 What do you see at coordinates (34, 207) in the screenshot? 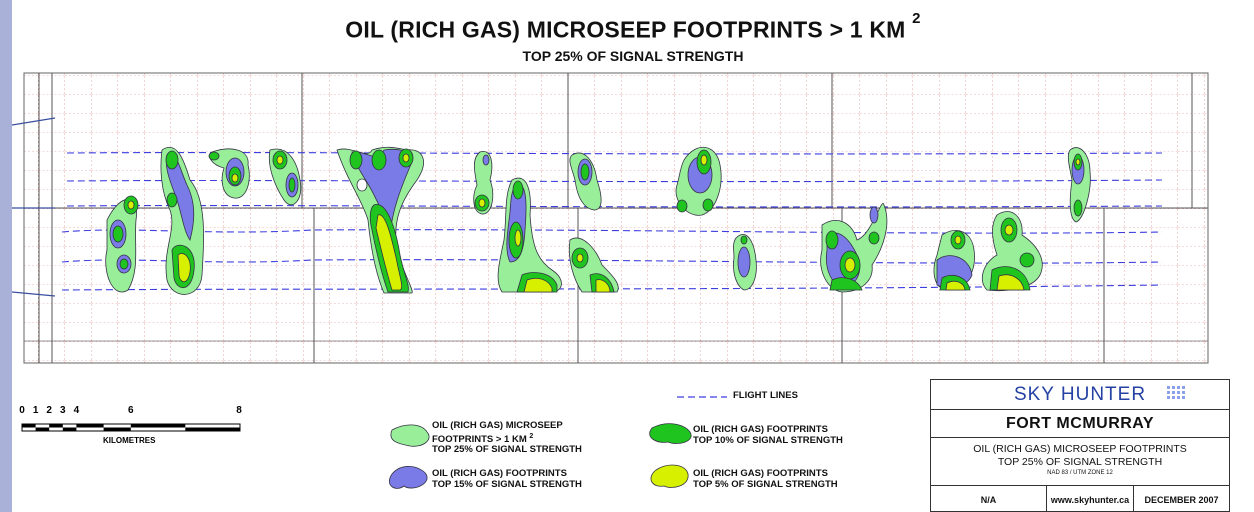
I see `leader-lines` at bounding box center [34, 207].